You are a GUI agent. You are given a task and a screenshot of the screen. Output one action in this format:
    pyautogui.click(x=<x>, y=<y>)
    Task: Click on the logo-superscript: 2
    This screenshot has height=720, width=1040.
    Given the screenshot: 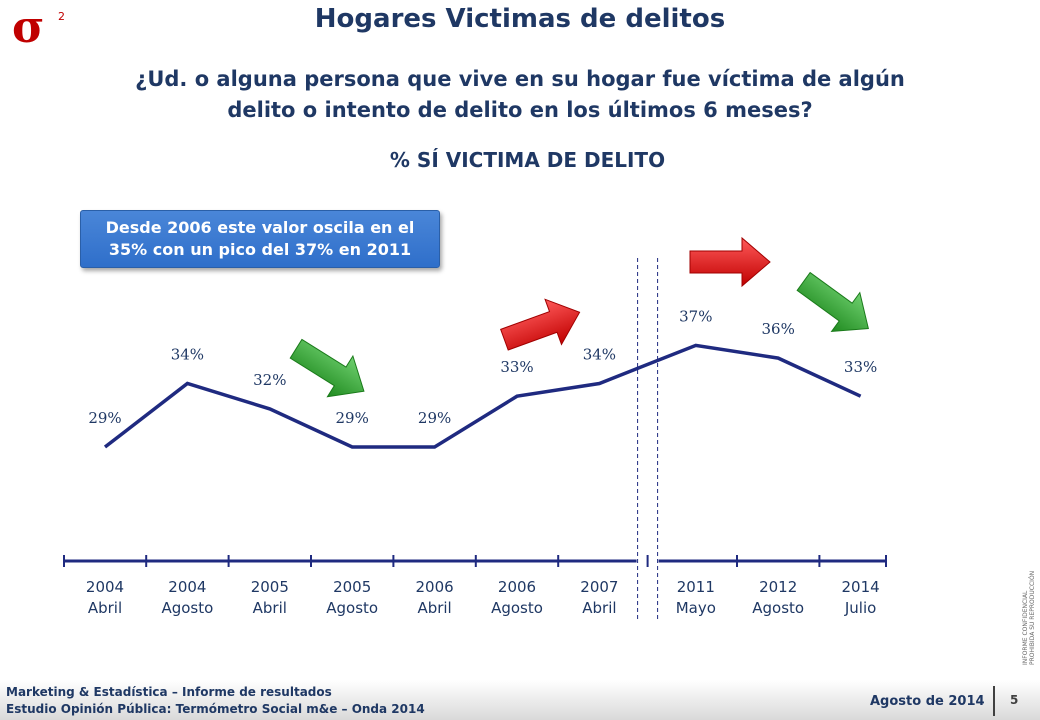 What is the action you would take?
    pyautogui.click(x=61, y=16)
    